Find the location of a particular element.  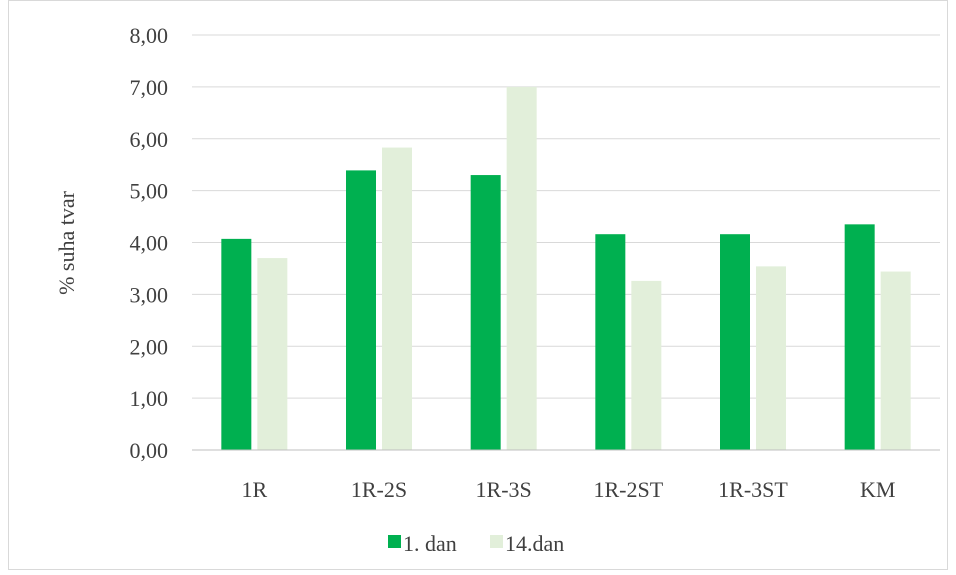

legend: 1. dan 14.dan is located at coordinates (476, 543).